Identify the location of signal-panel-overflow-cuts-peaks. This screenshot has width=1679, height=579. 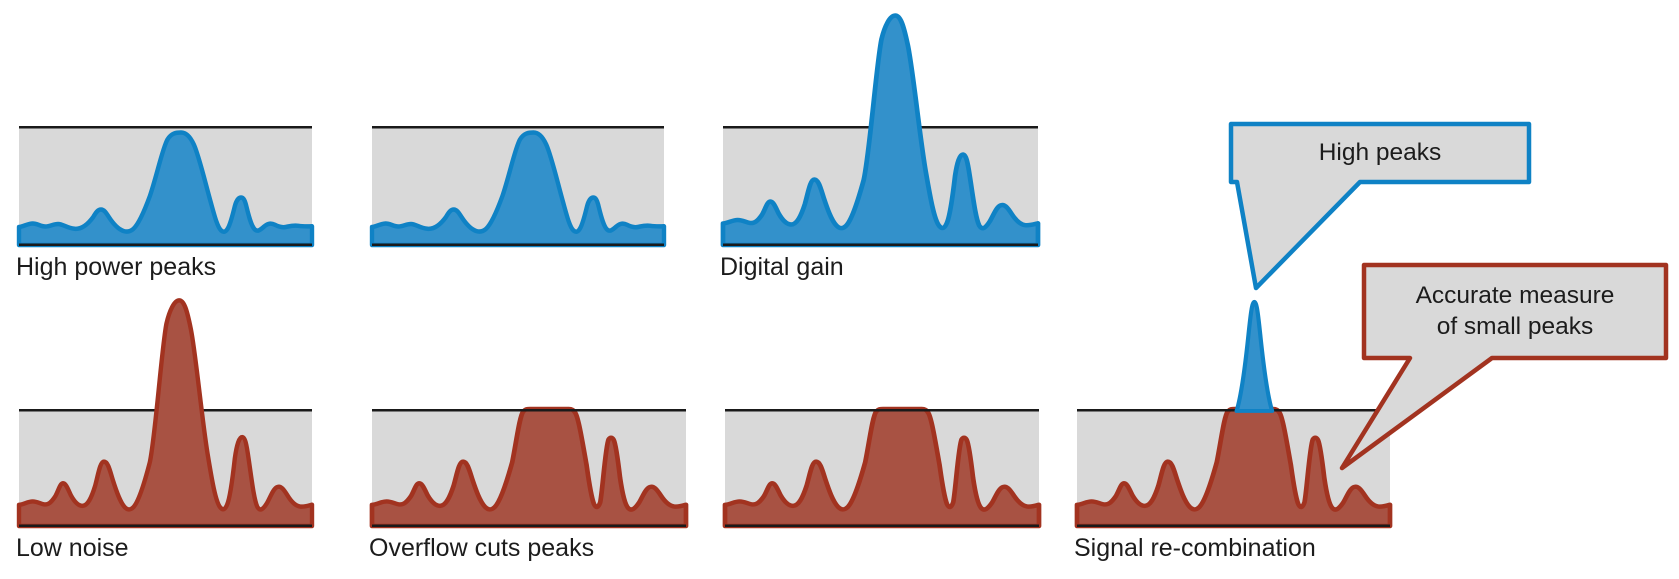
(529, 467).